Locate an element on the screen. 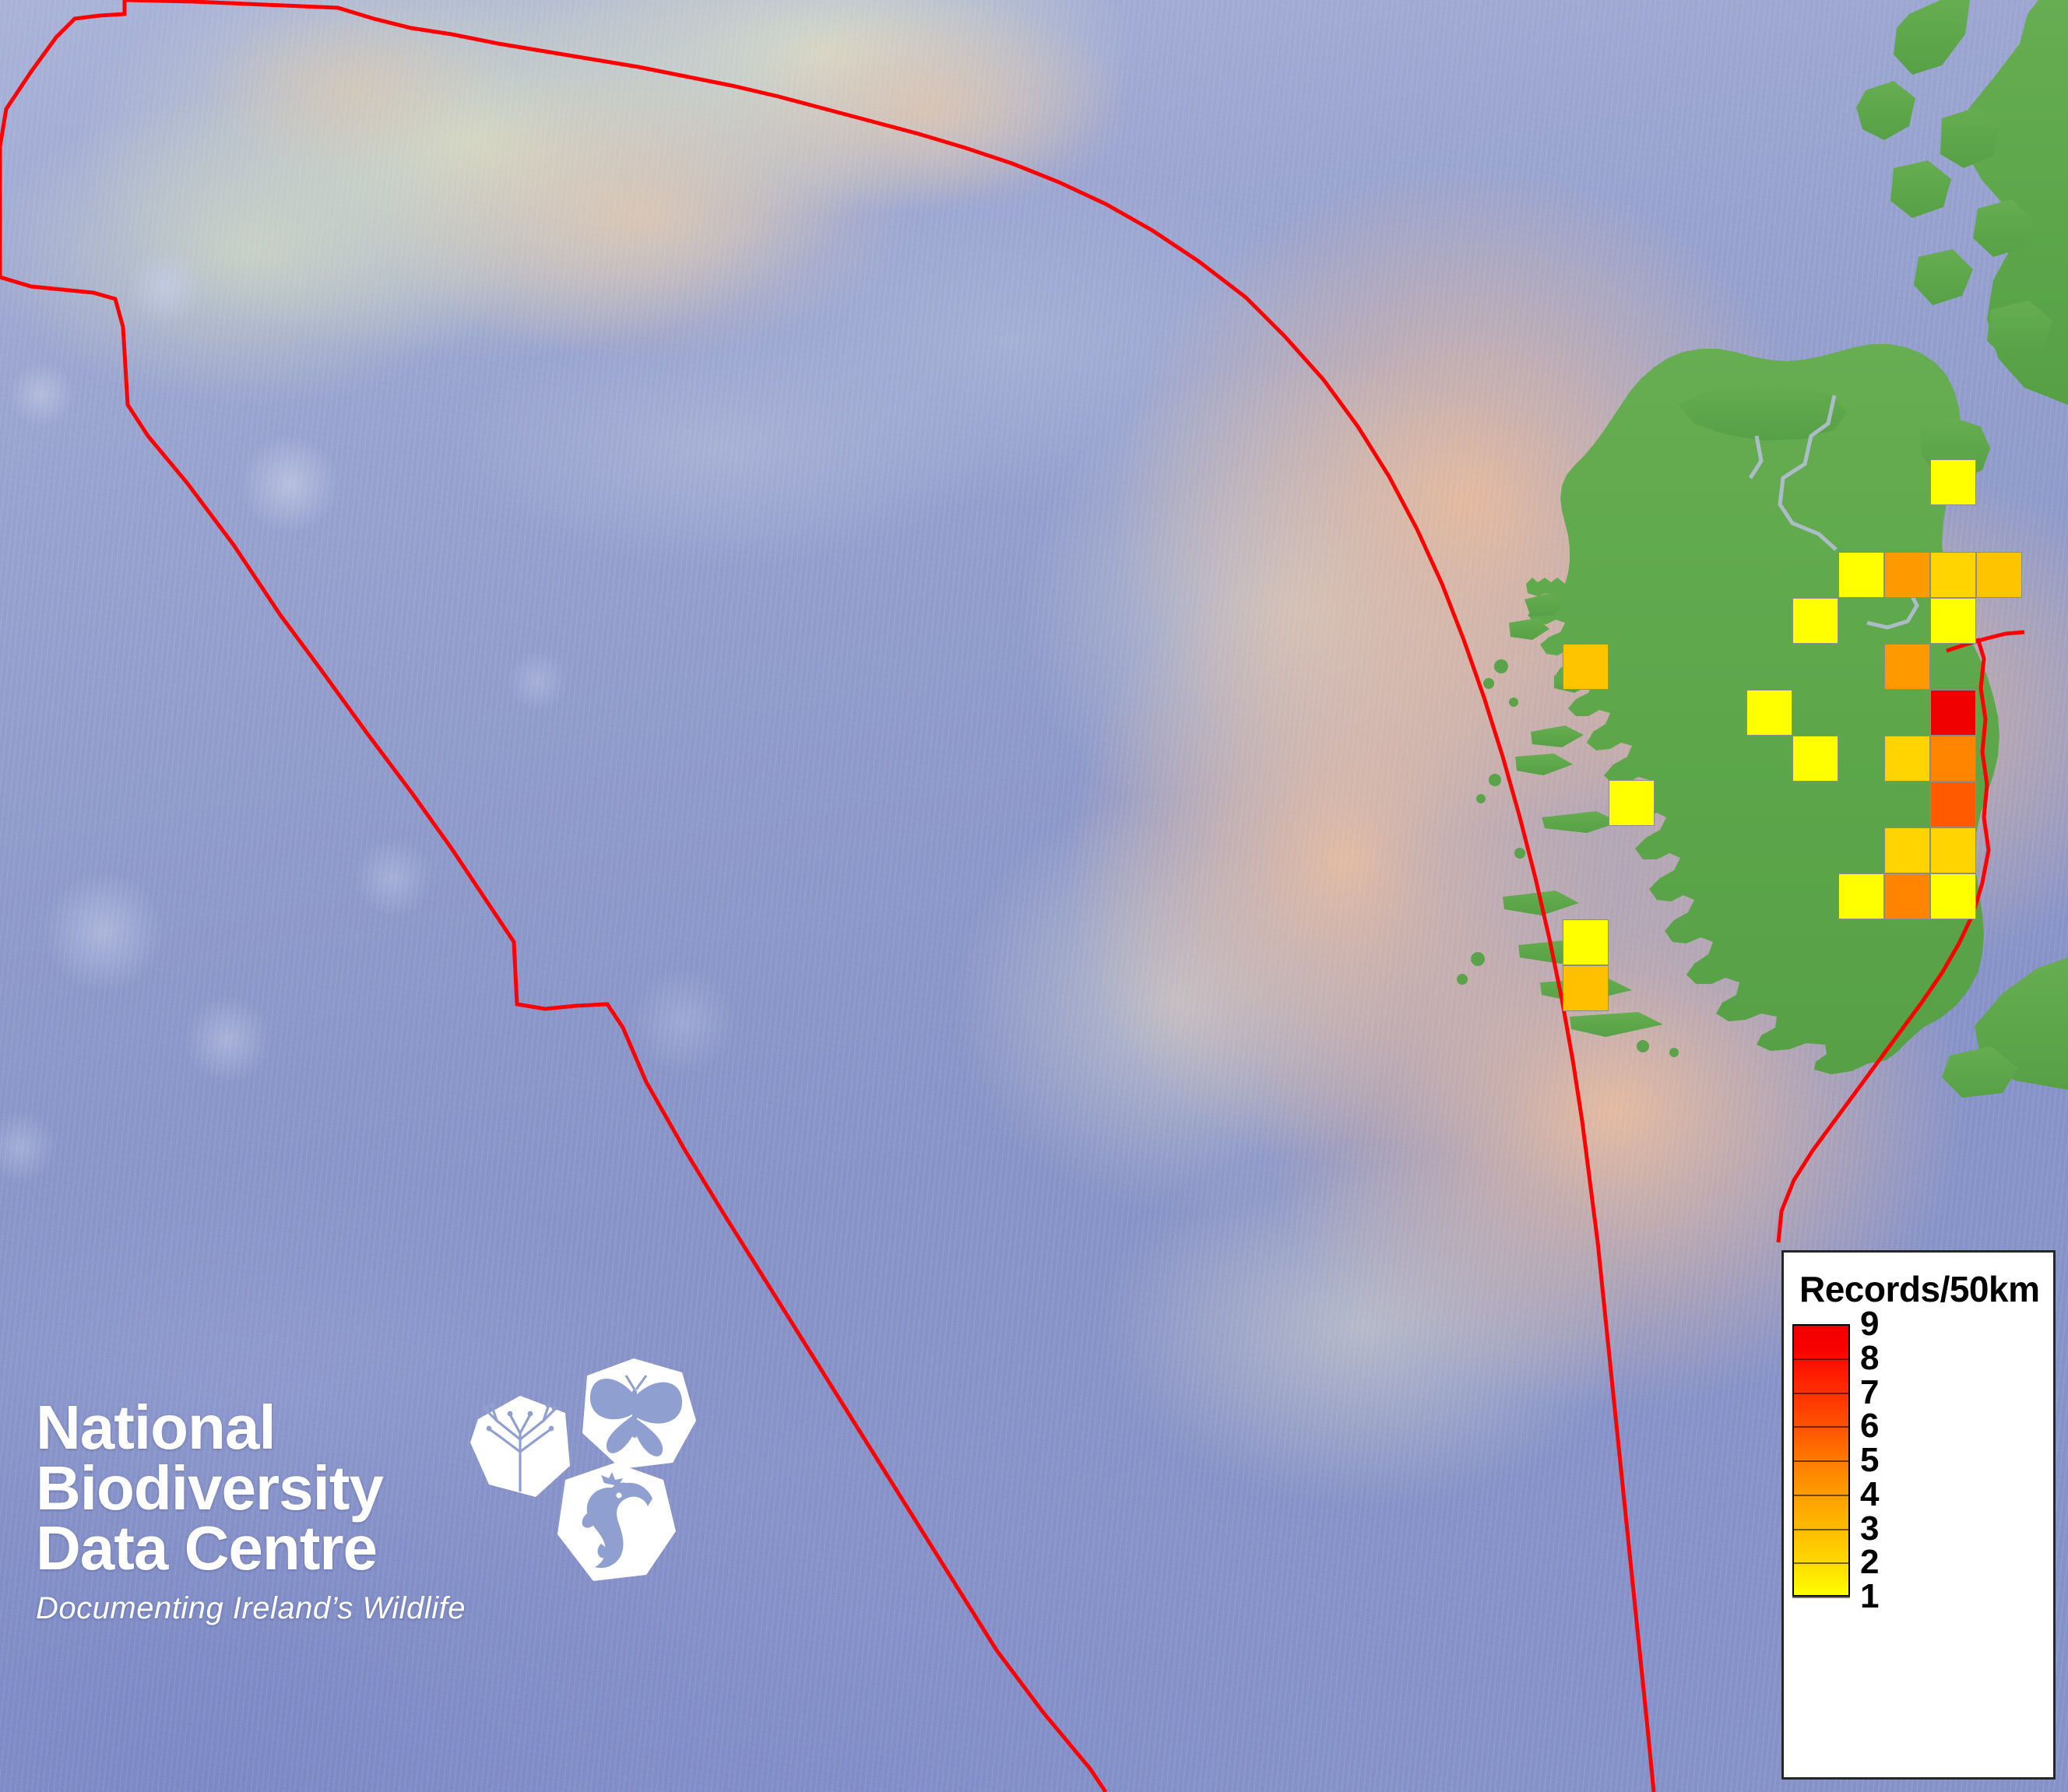 The width and height of the screenshot is (2068, 1792). legend-tick-label-4: 4 is located at coordinates (1870, 1493).